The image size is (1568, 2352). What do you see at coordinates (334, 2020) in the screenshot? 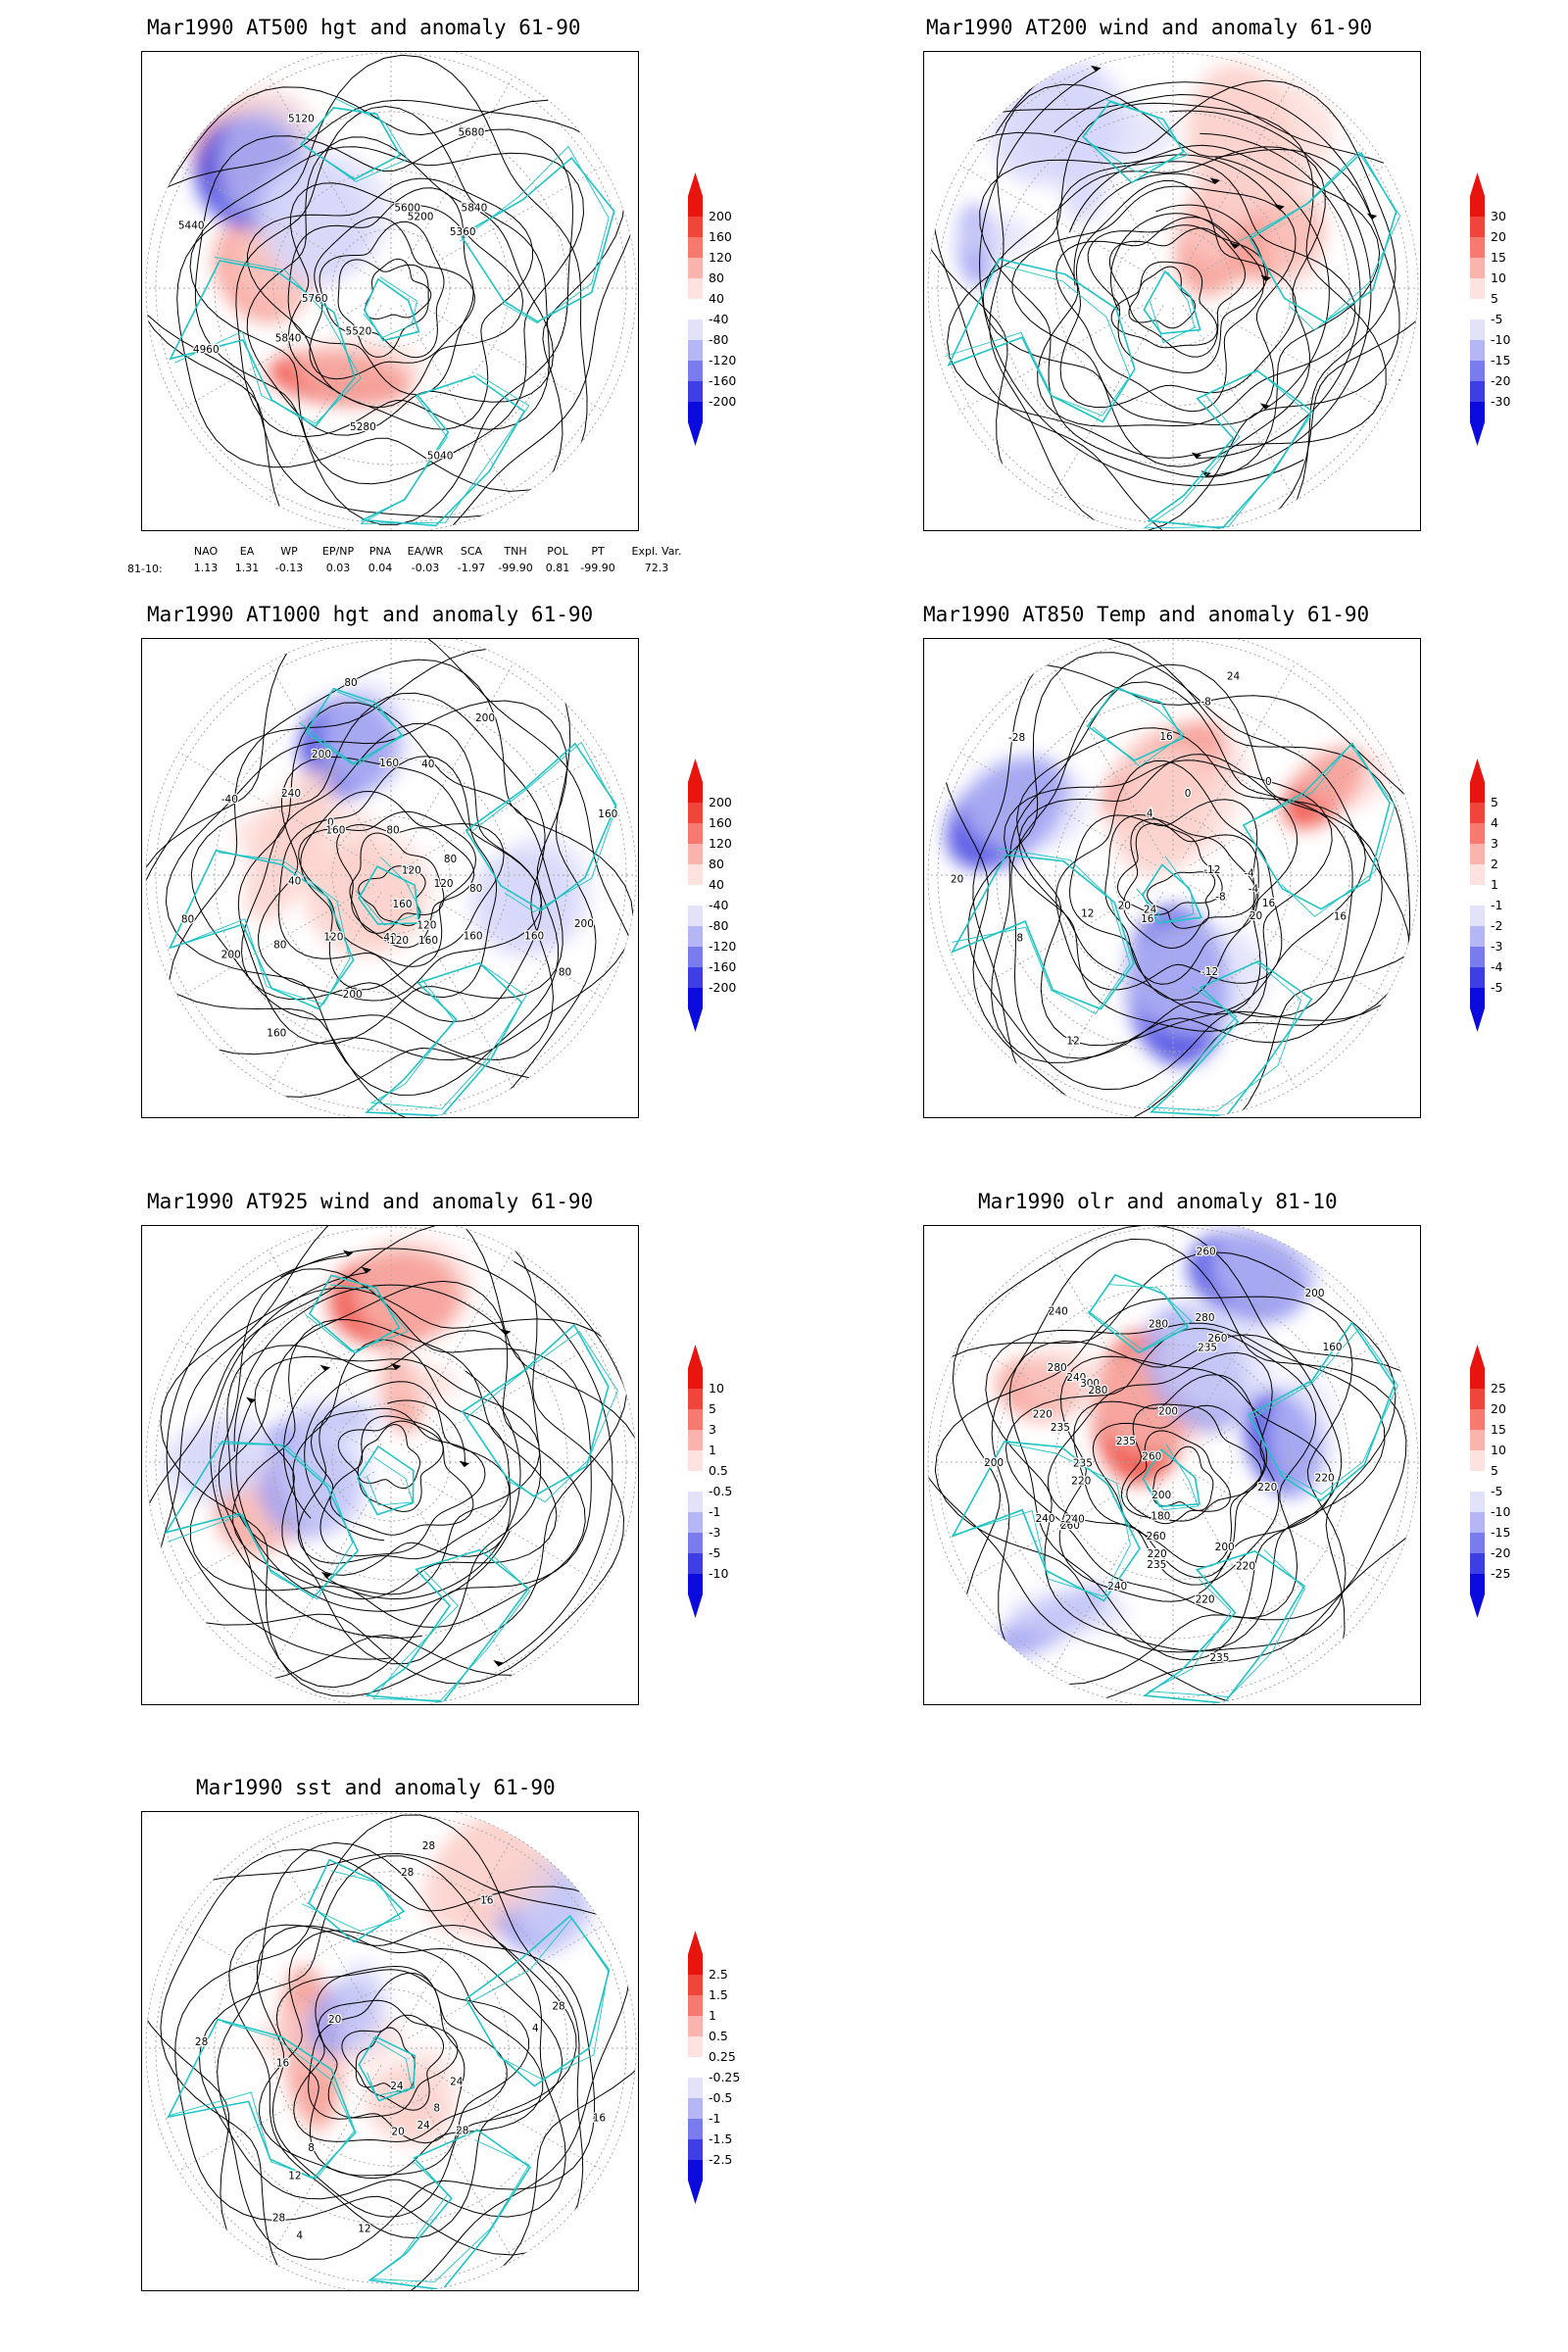
I see `contour-label: 20` at bounding box center [334, 2020].